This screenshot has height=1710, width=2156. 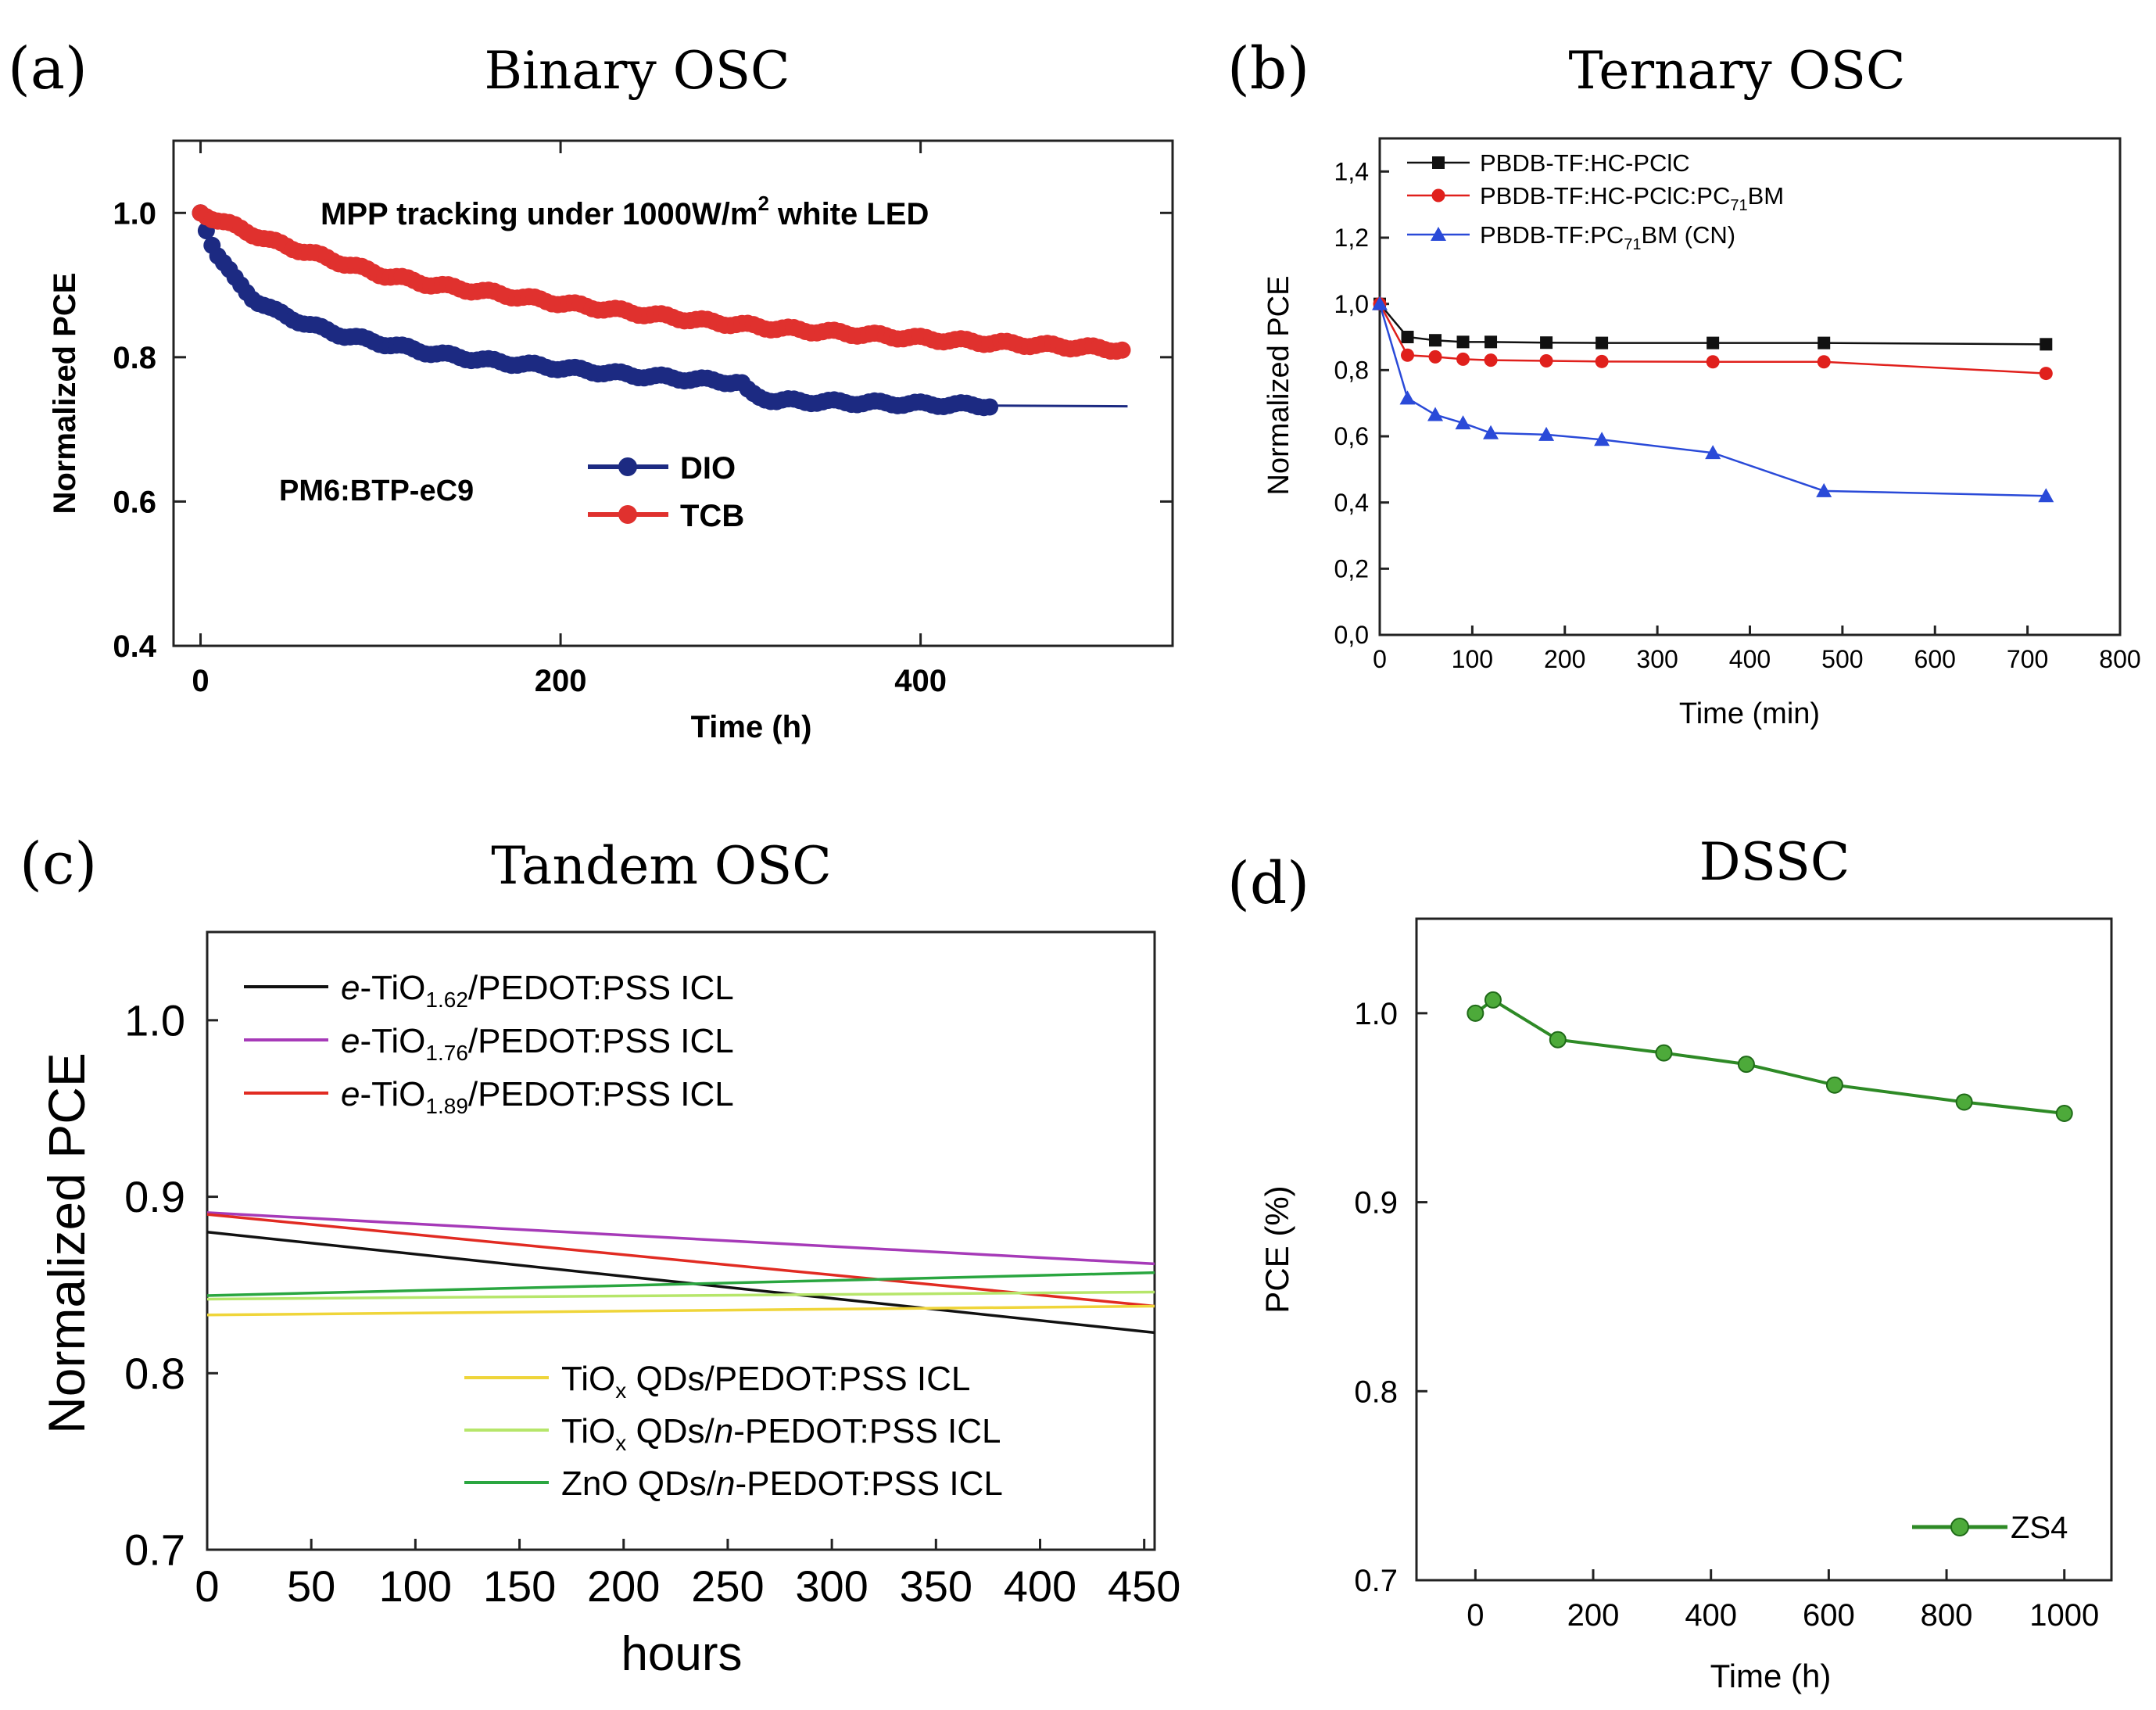 What do you see at coordinates (680, 1295) in the screenshot?
I see `series-tiox-qds-n-line` at bounding box center [680, 1295].